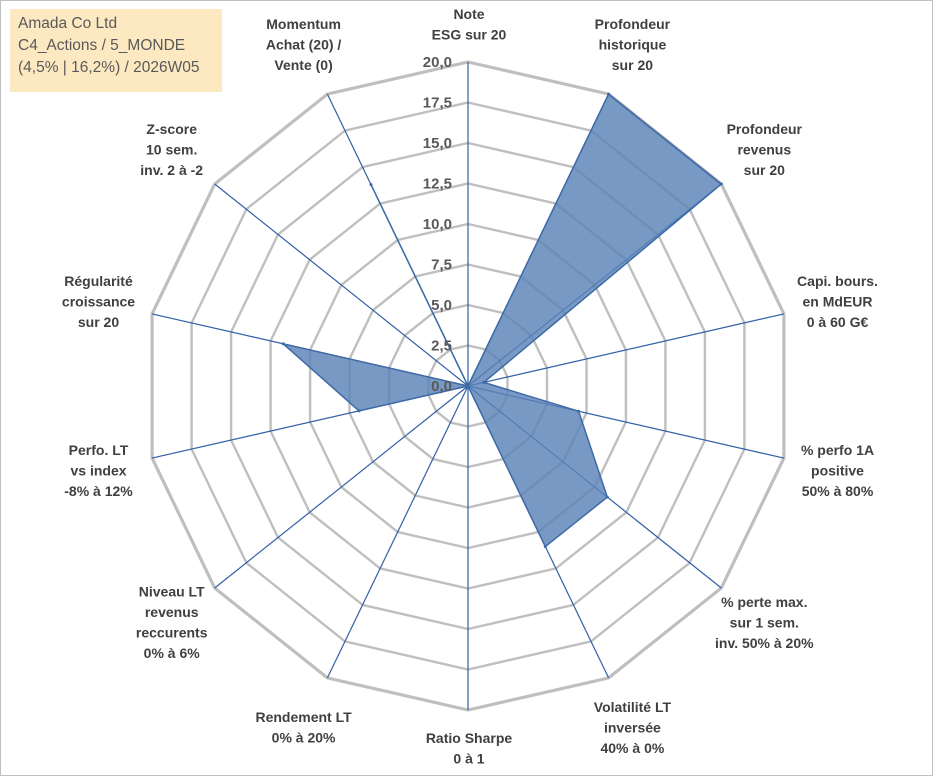 The image size is (933, 776). I want to click on axis-label: Rendement LT 0% à 20%, so click(303, 727).